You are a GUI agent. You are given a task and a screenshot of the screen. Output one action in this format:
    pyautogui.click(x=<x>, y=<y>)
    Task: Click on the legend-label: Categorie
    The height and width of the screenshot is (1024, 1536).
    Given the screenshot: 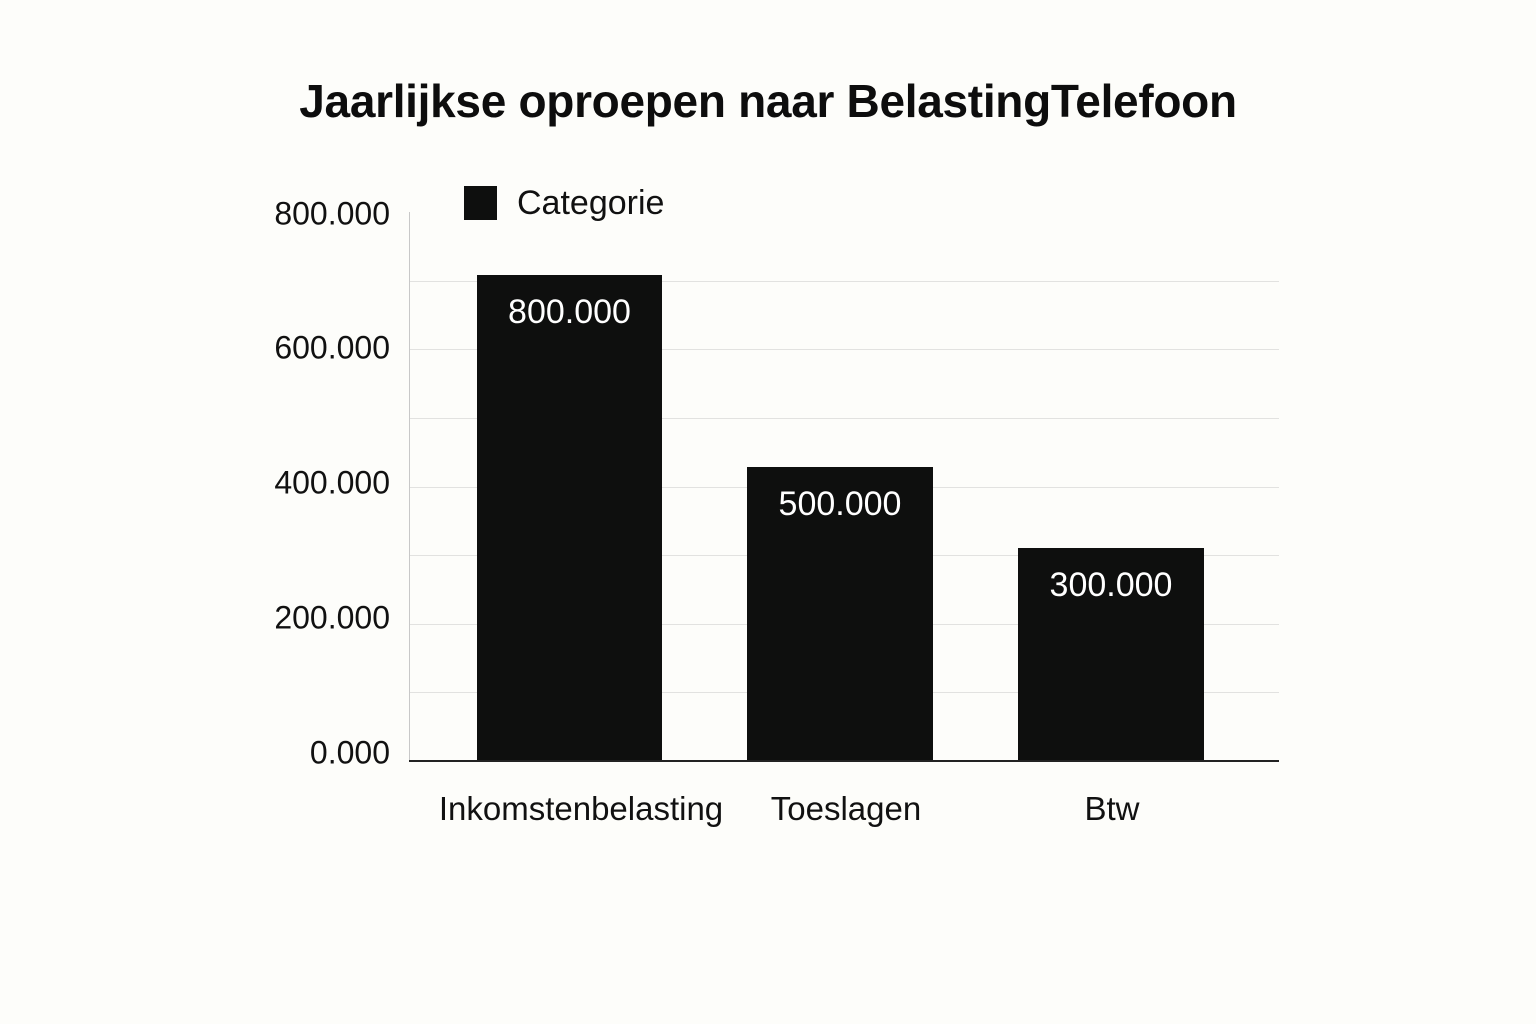 What is the action you would take?
    pyautogui.click(x=591, y=203)
    